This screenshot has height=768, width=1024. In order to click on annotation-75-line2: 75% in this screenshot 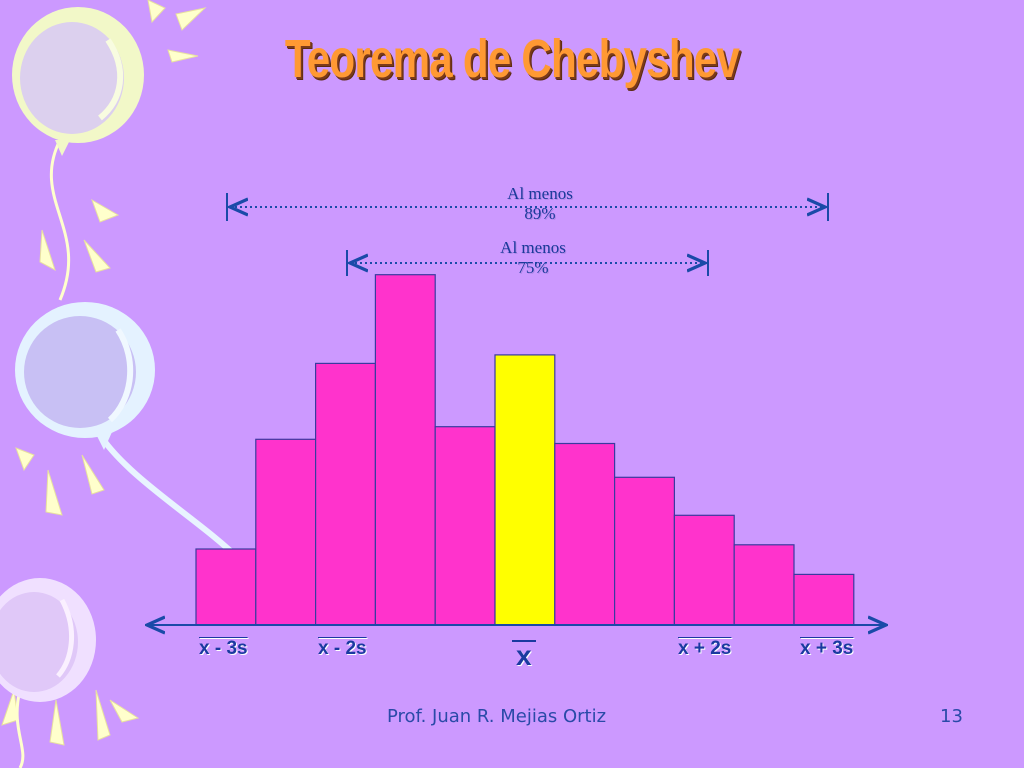, I will do `click(533, 267)`.